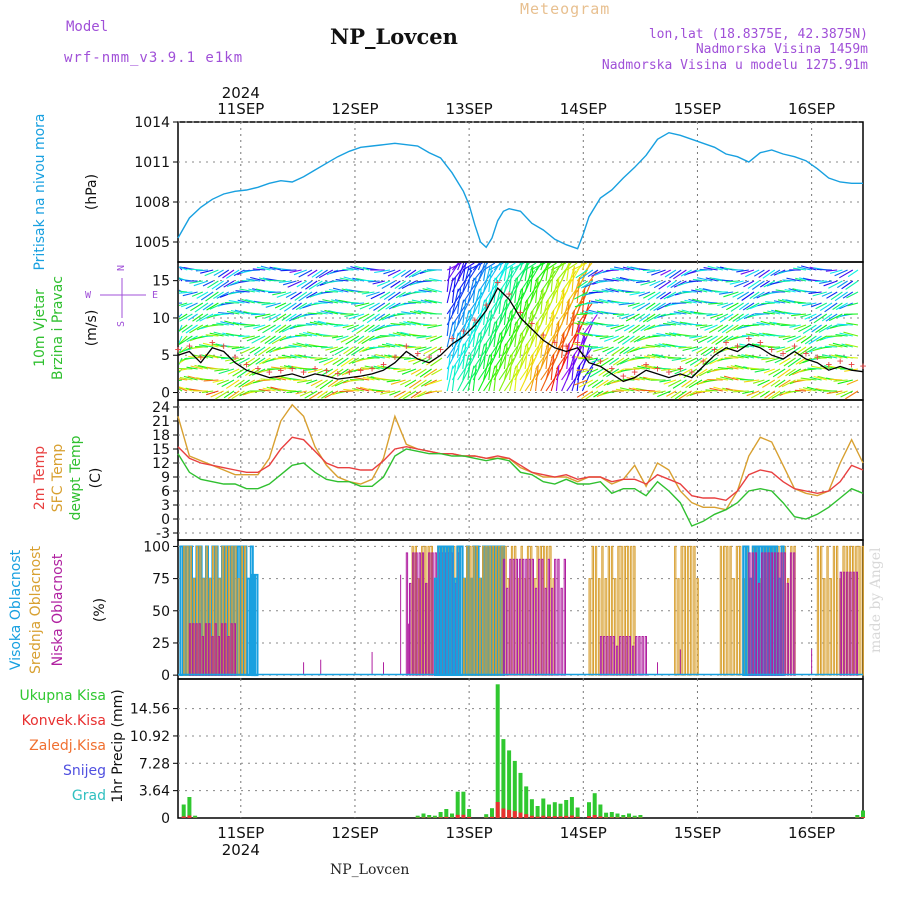 The height and width of the screenshot is (900, 900). Describe the element at coordinates (165, 492) in the screenshot. I see `temp-tick-label: 6` at that location.